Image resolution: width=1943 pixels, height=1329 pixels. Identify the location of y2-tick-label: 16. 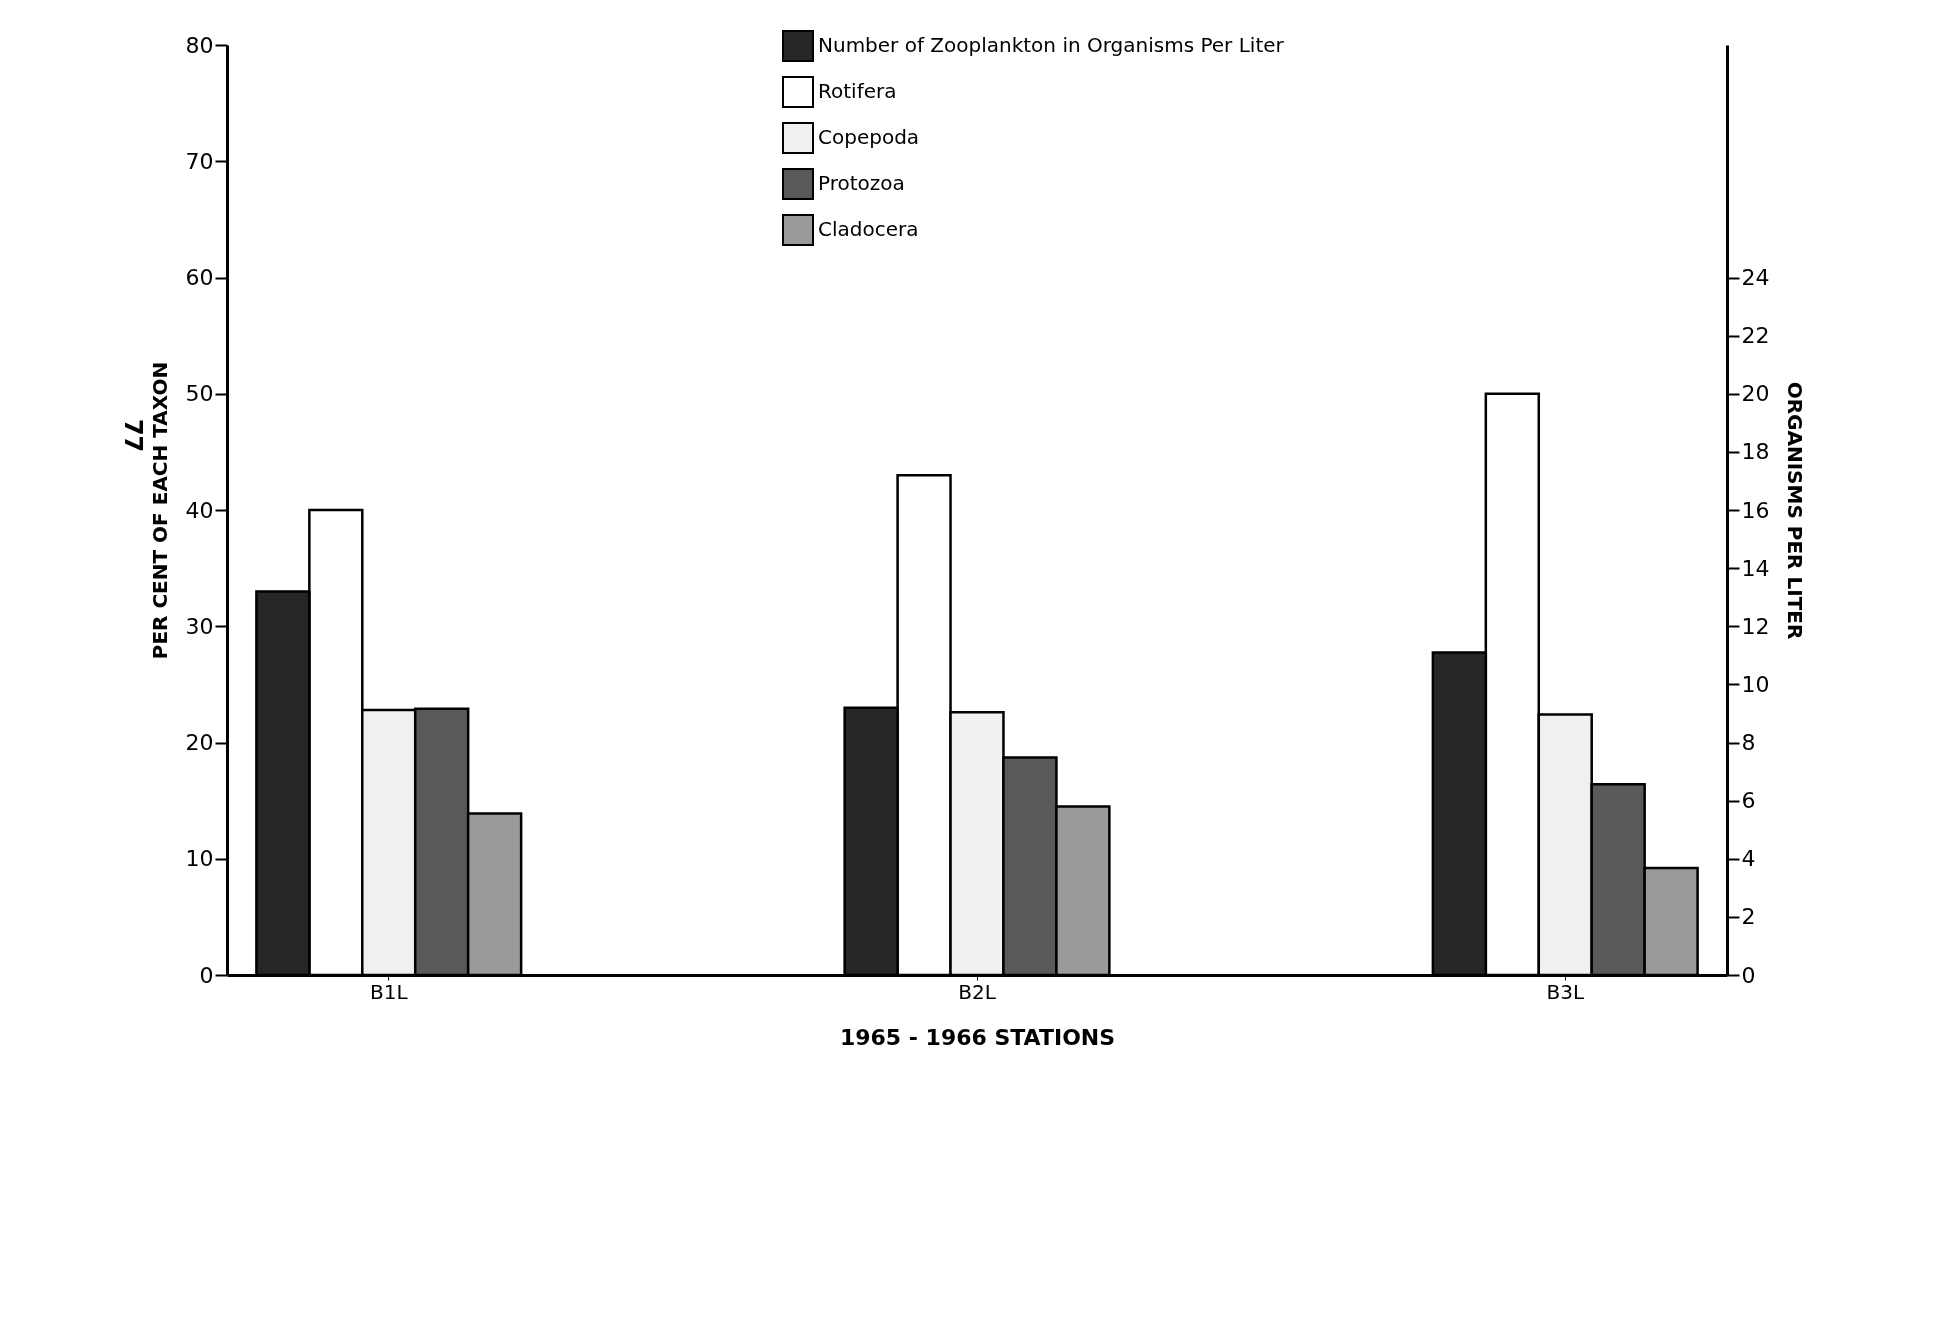
(1755, 510).